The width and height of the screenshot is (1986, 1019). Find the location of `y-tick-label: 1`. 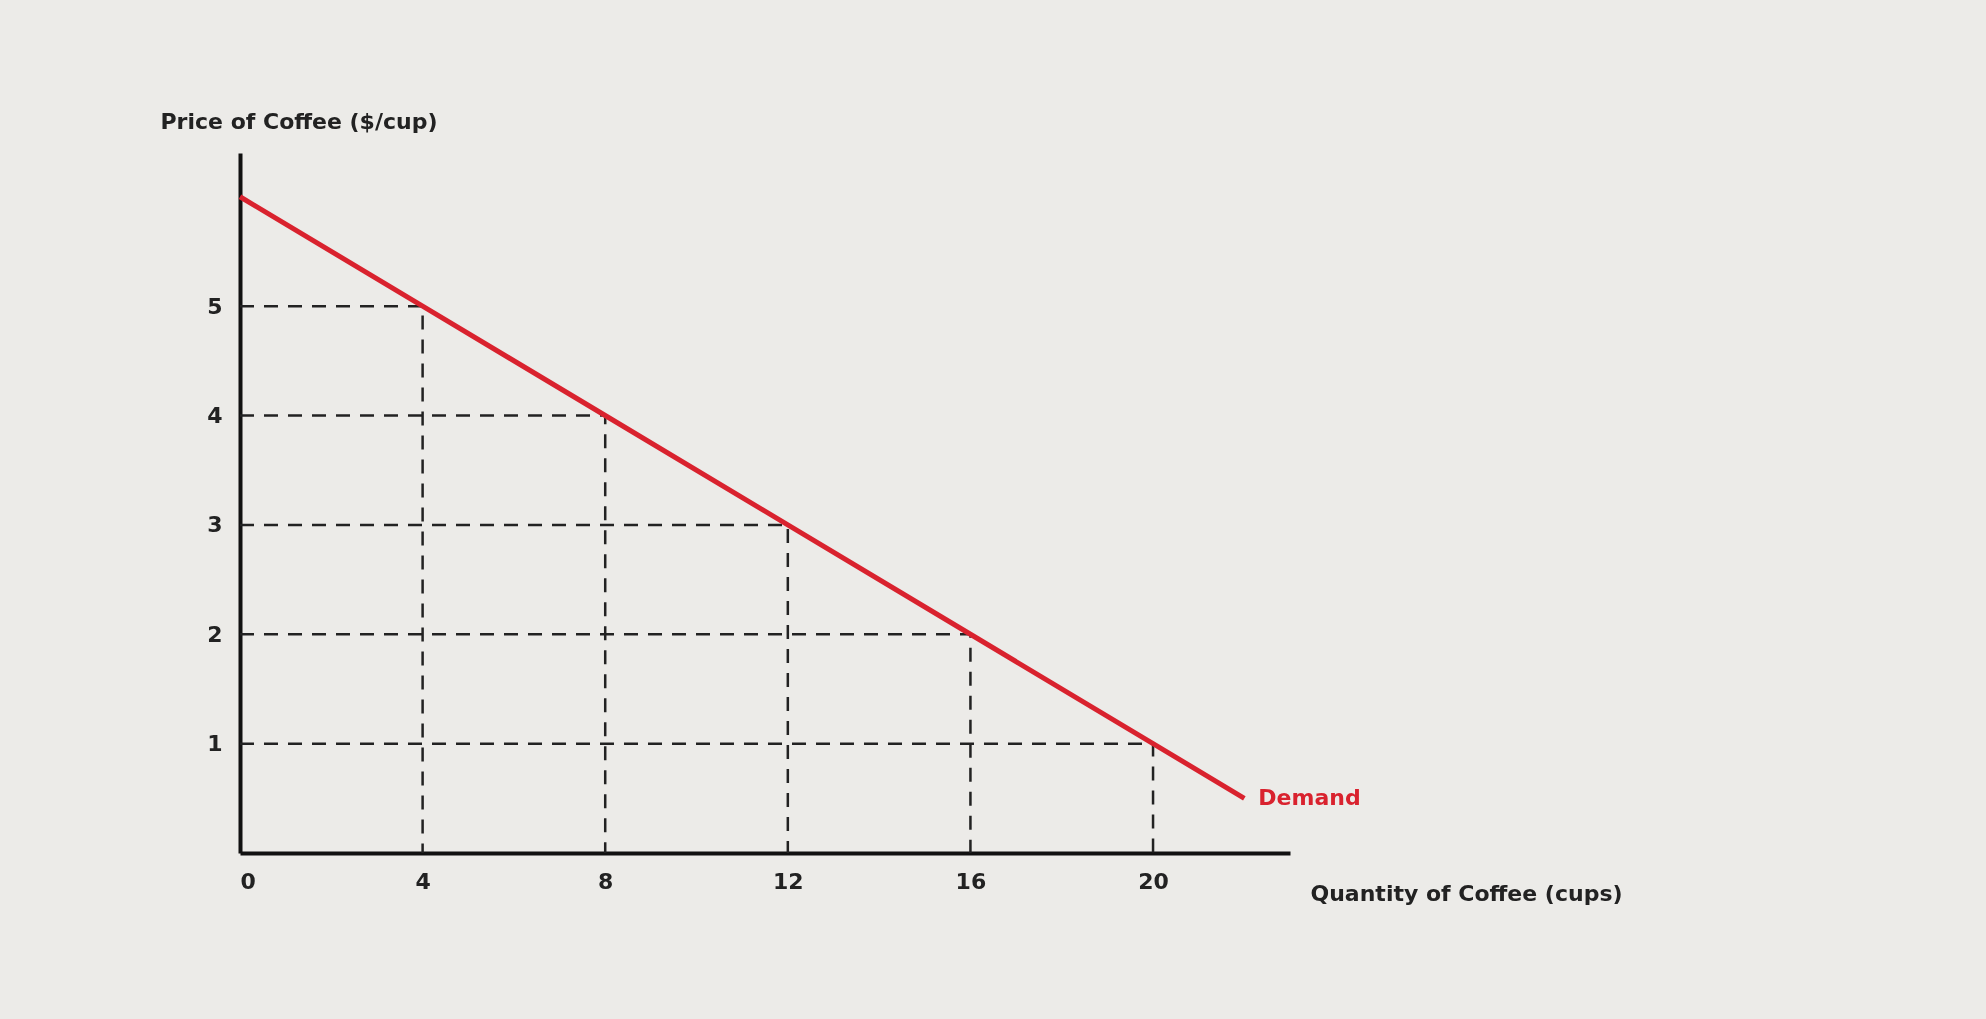

y-tick-label: 1 is located at coordinates (215, 744).